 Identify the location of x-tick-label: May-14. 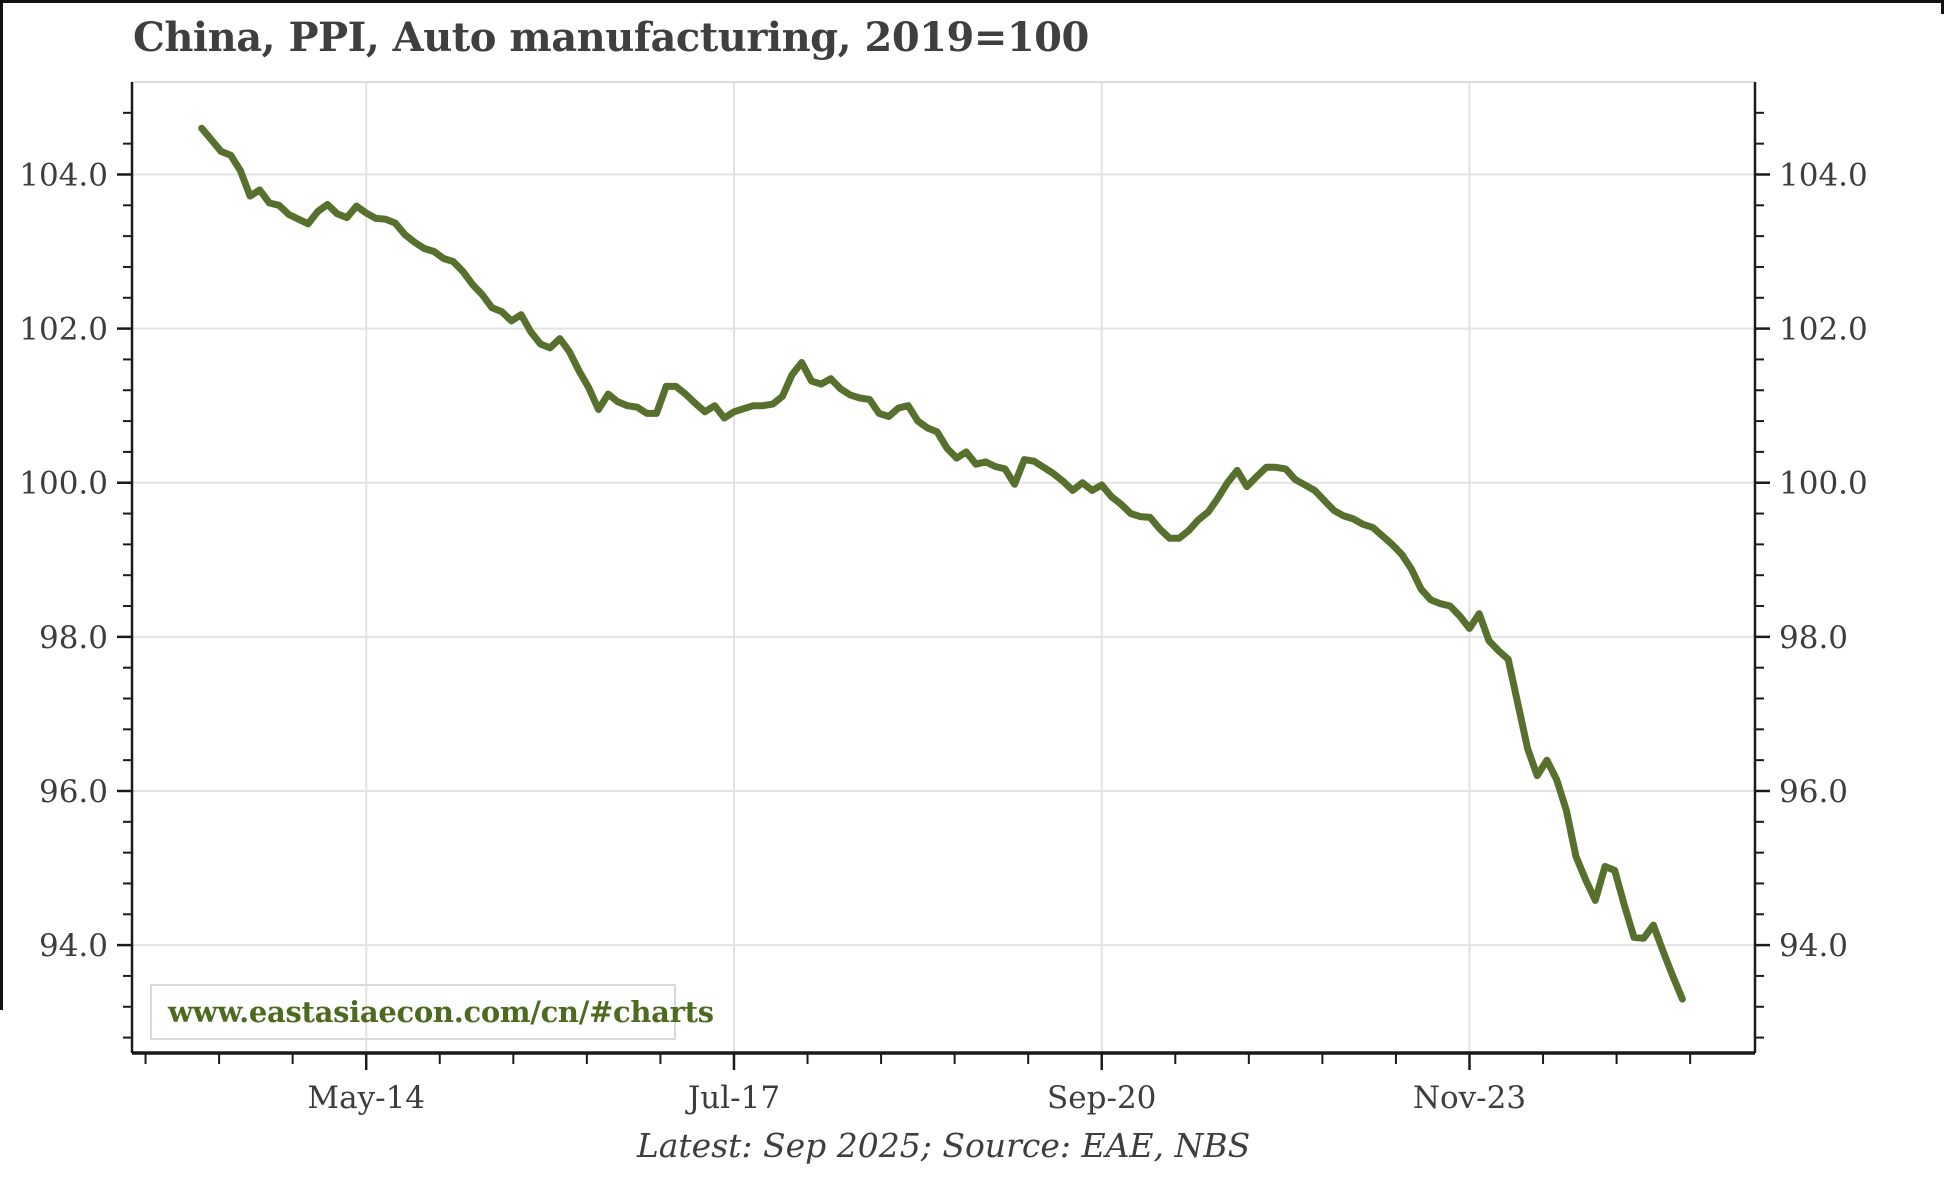
(366, 1098).